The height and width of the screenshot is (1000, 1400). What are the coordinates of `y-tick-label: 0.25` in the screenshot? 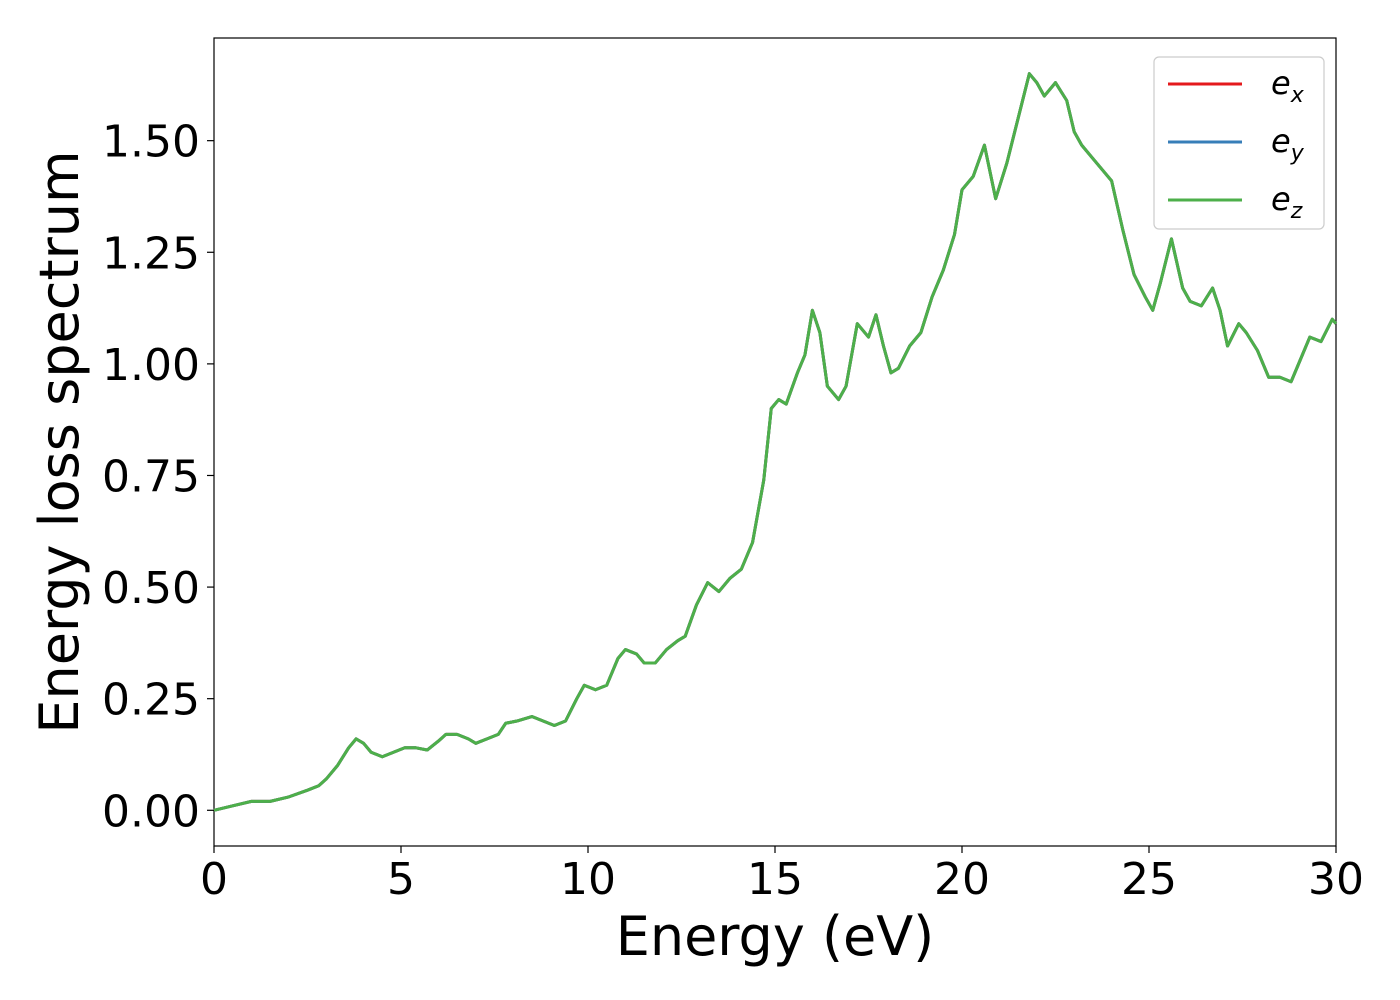 It's located at (151, 700).